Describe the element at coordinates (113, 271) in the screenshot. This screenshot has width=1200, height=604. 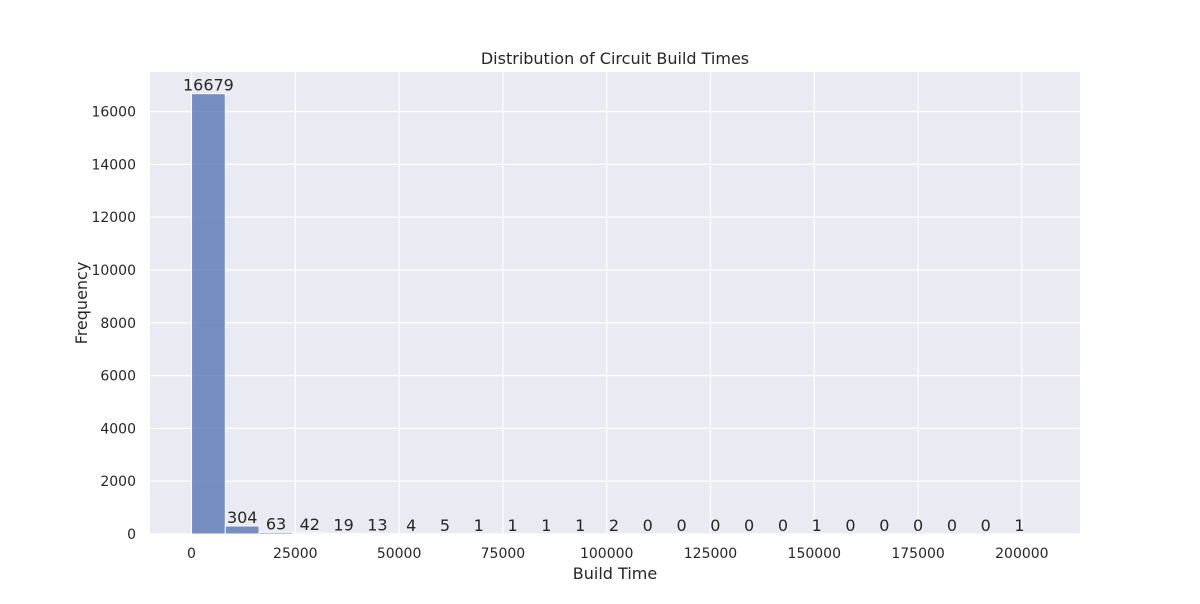
I see `y-tick-label: 10000` at that location.